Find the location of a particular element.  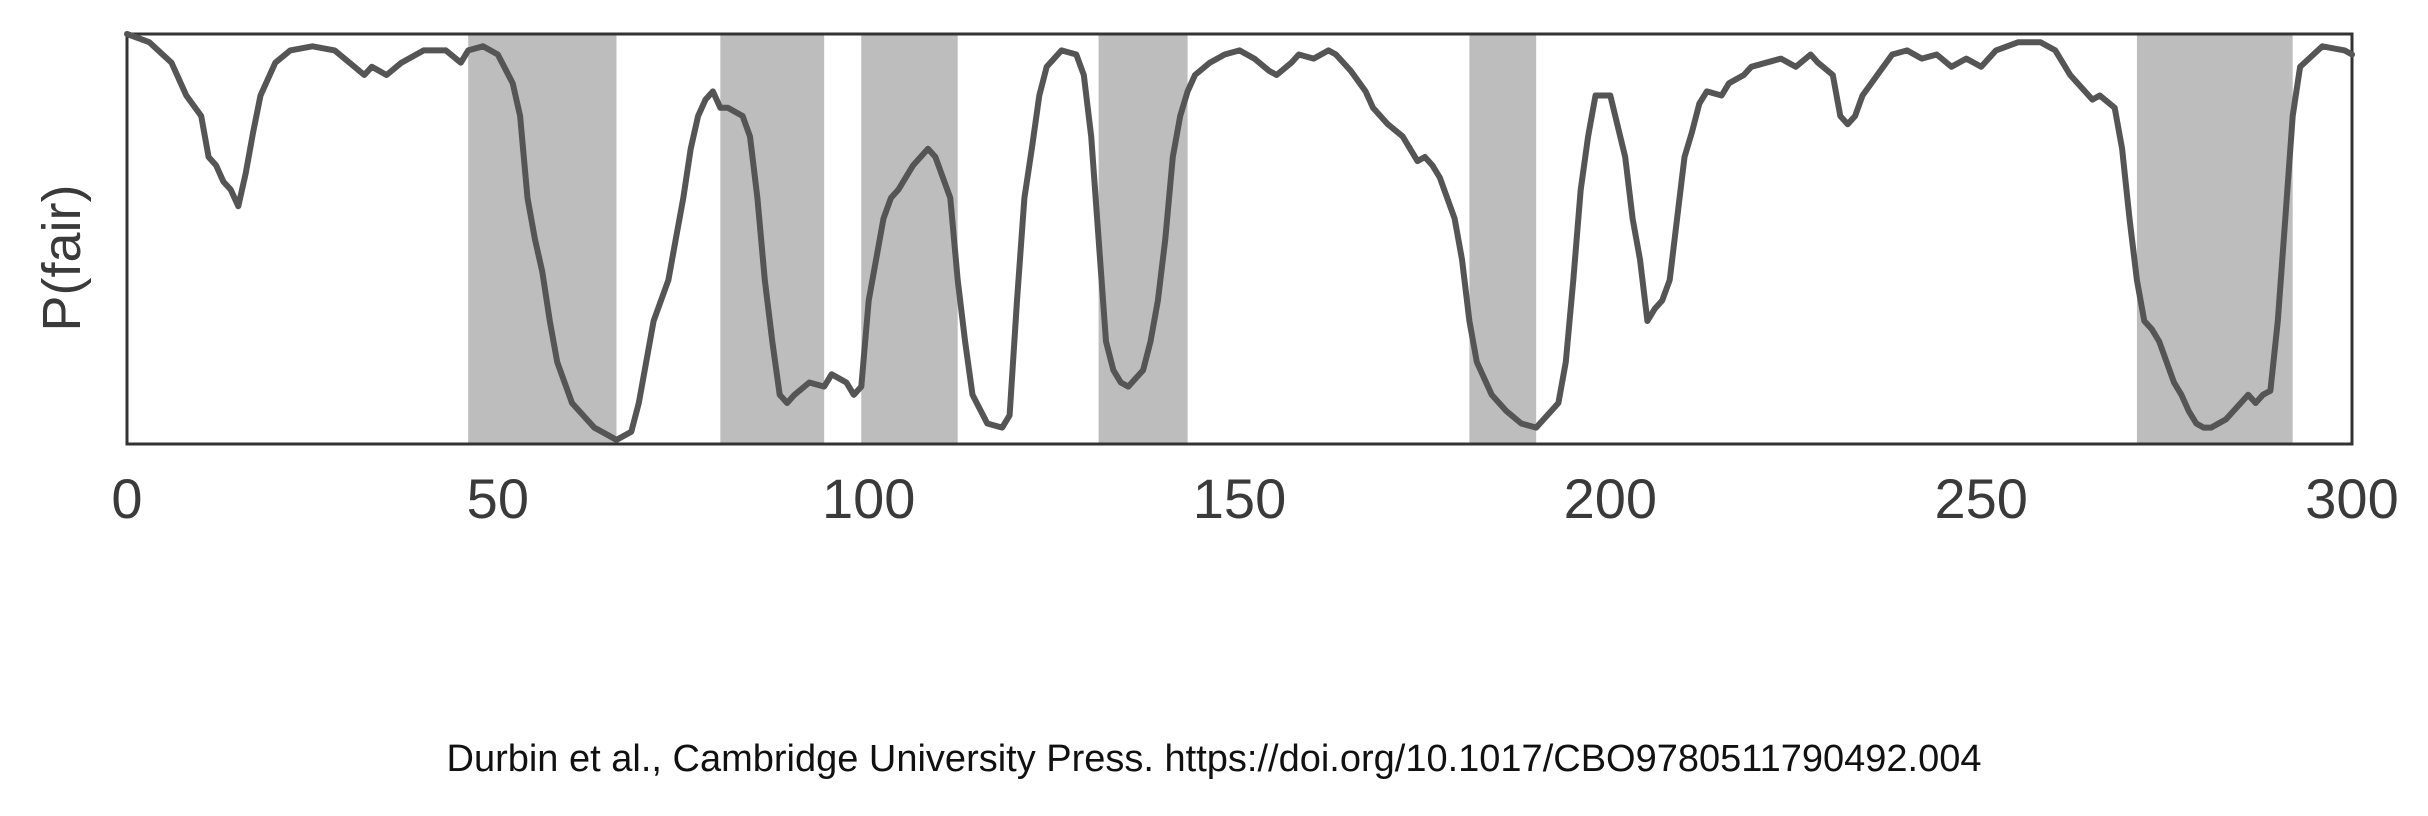

y-axis-label: P(fair) is located at coordinates (62, 258).